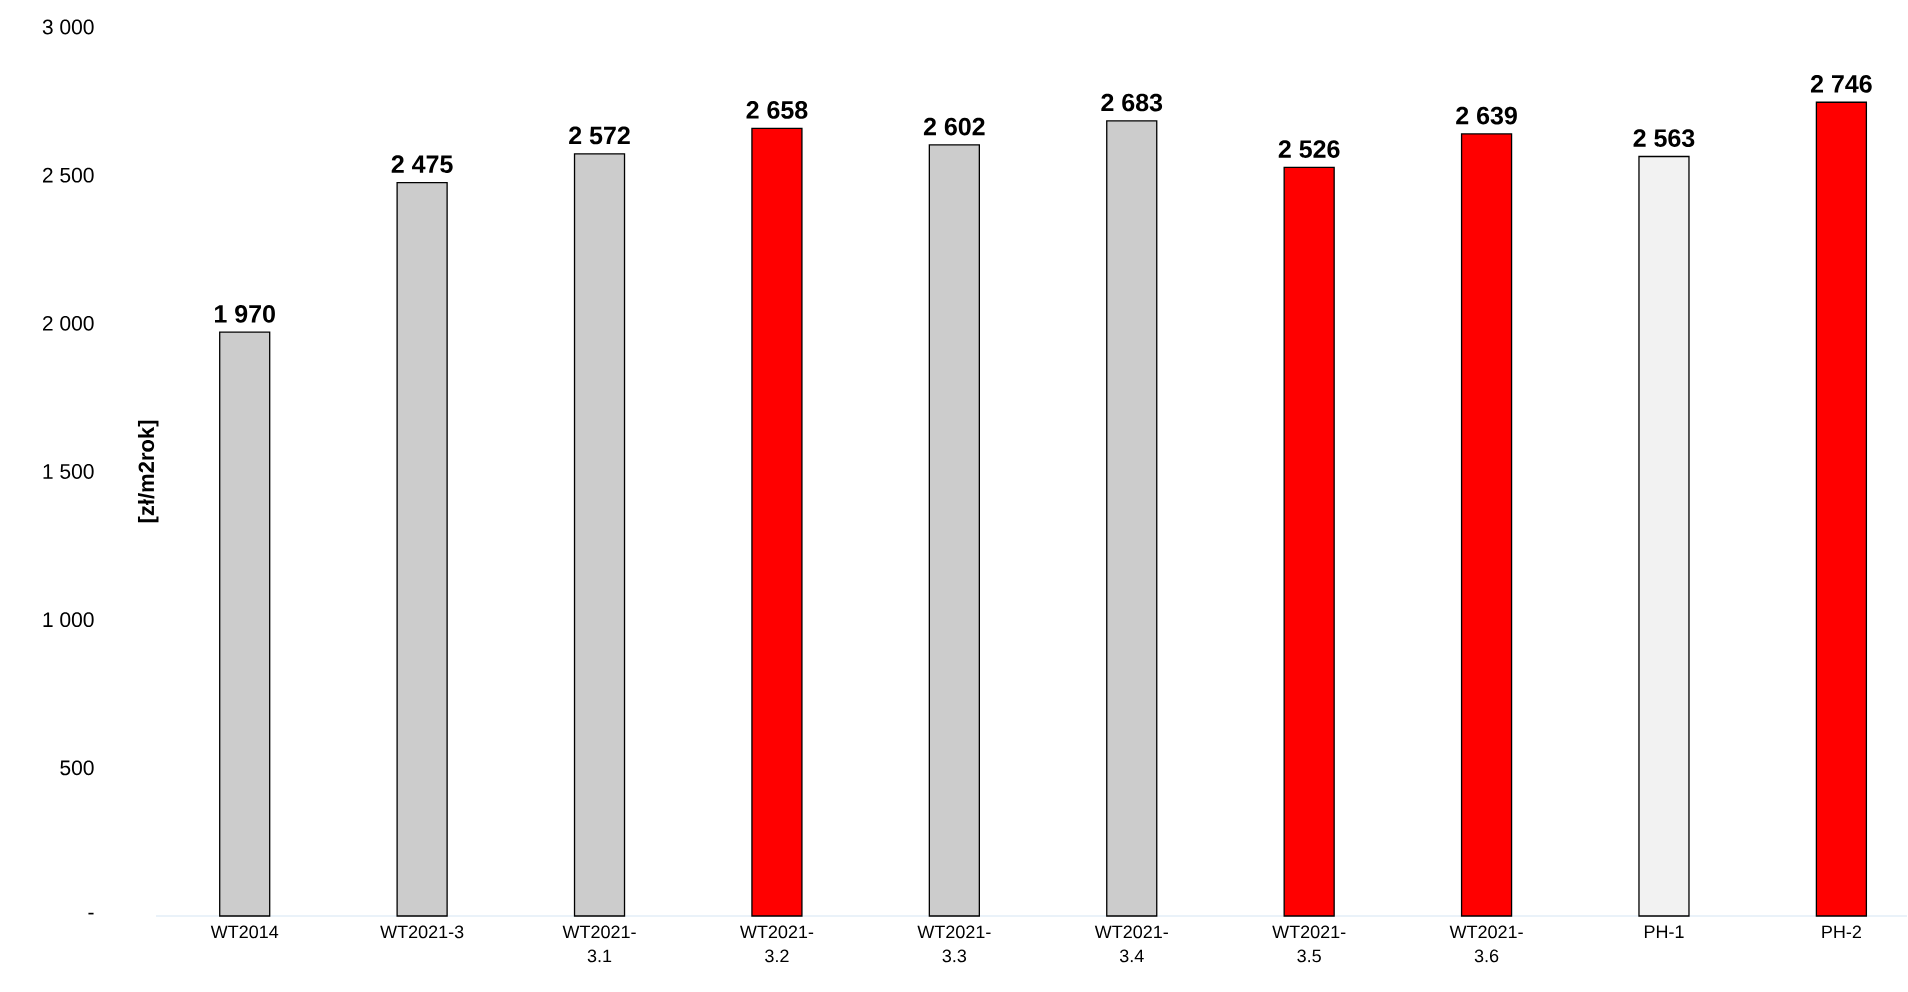 Image resolution: width=1908 pixels, height=992 pixels. I want to click on y-tick-label: 2 500, so click(68, 175).